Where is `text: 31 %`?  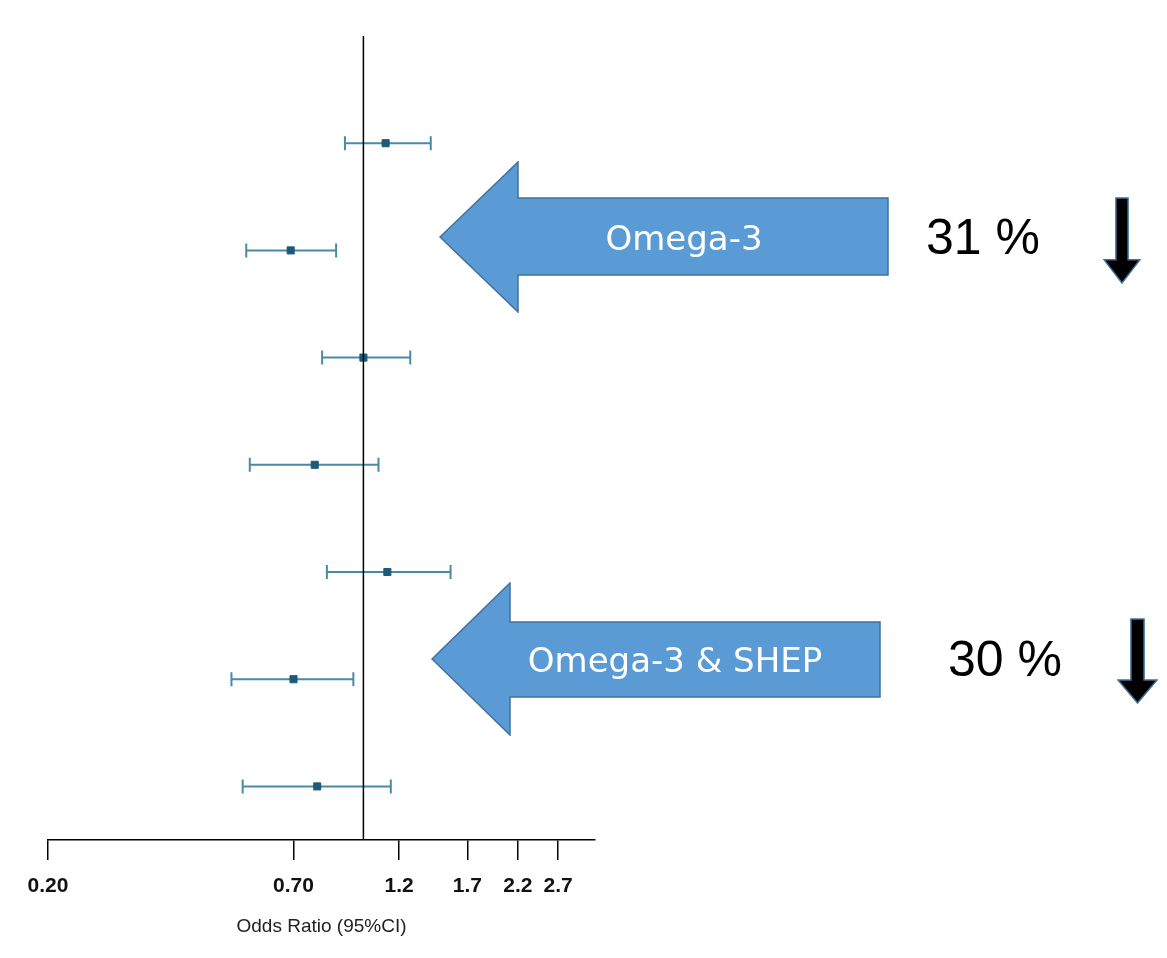
text: 31 % is located at coordinates (983, 237).